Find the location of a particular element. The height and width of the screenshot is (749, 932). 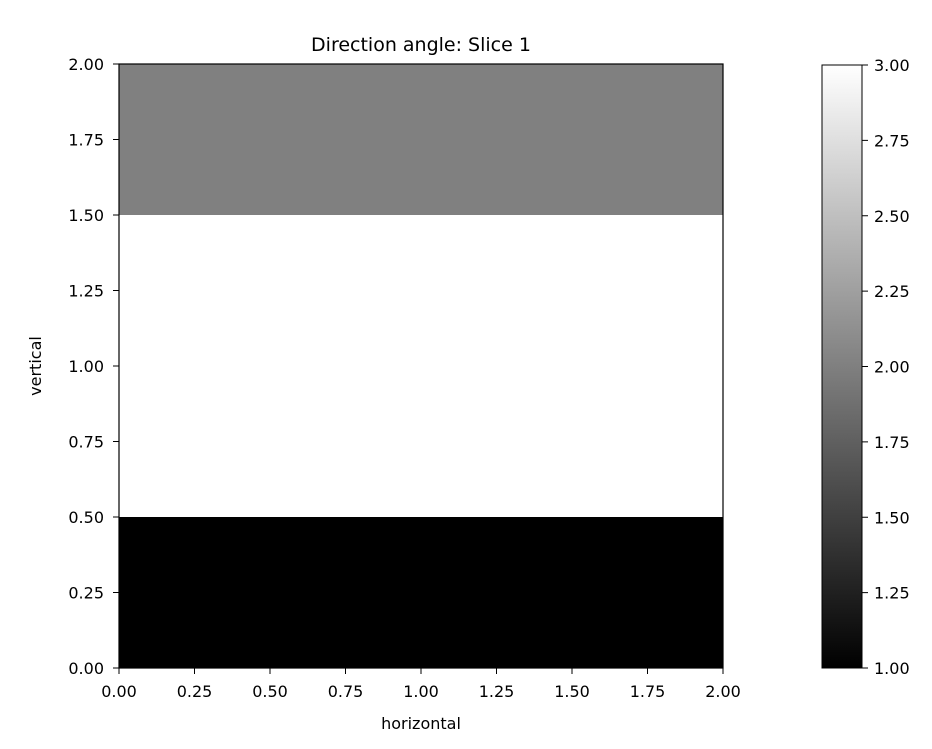

chart-title: Direction angle: Slice 1 is located at coordinates (421, 45).